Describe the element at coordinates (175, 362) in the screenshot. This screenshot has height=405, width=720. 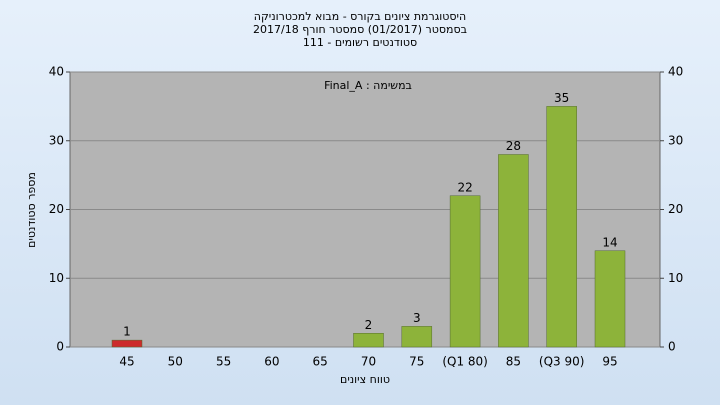
I see `x-tick-label: 50` at that location.